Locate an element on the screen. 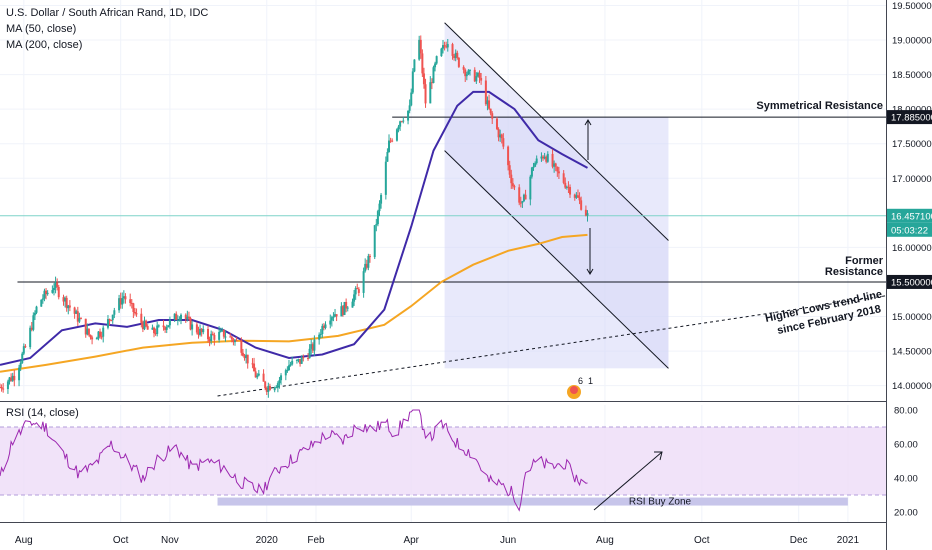  ma50-legend: MA (50, close) is located at coordinates (41, 29).